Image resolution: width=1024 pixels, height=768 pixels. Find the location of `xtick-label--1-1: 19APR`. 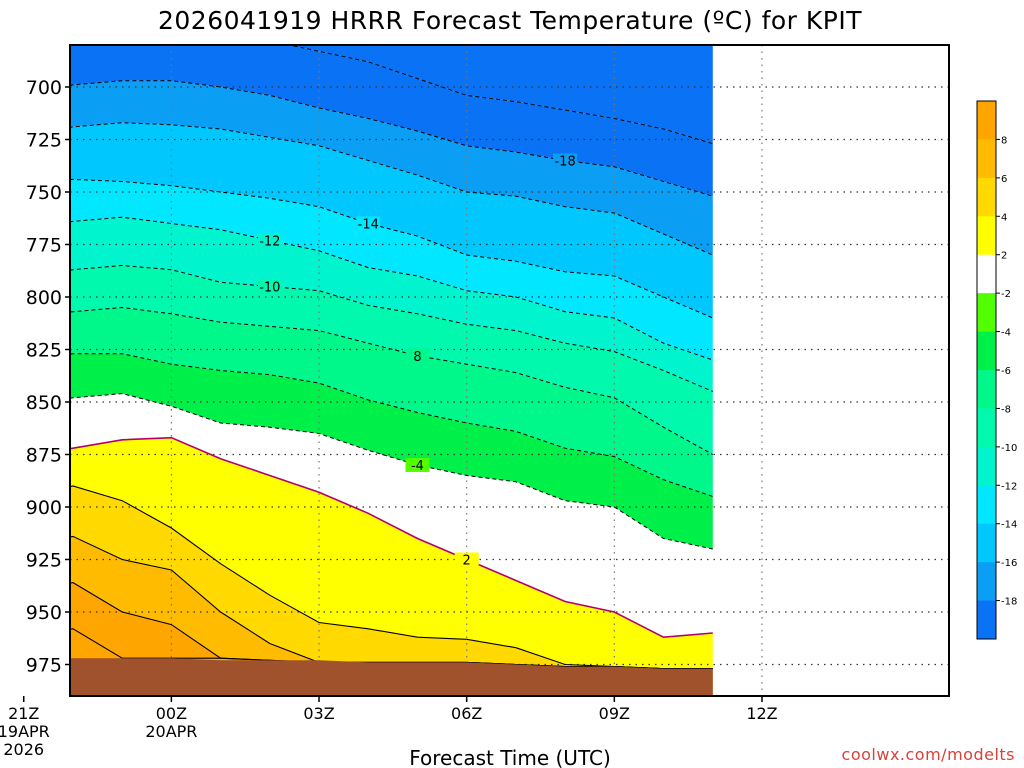

xtick-label--1-1: 19APR is located at coordinates (25, 731).